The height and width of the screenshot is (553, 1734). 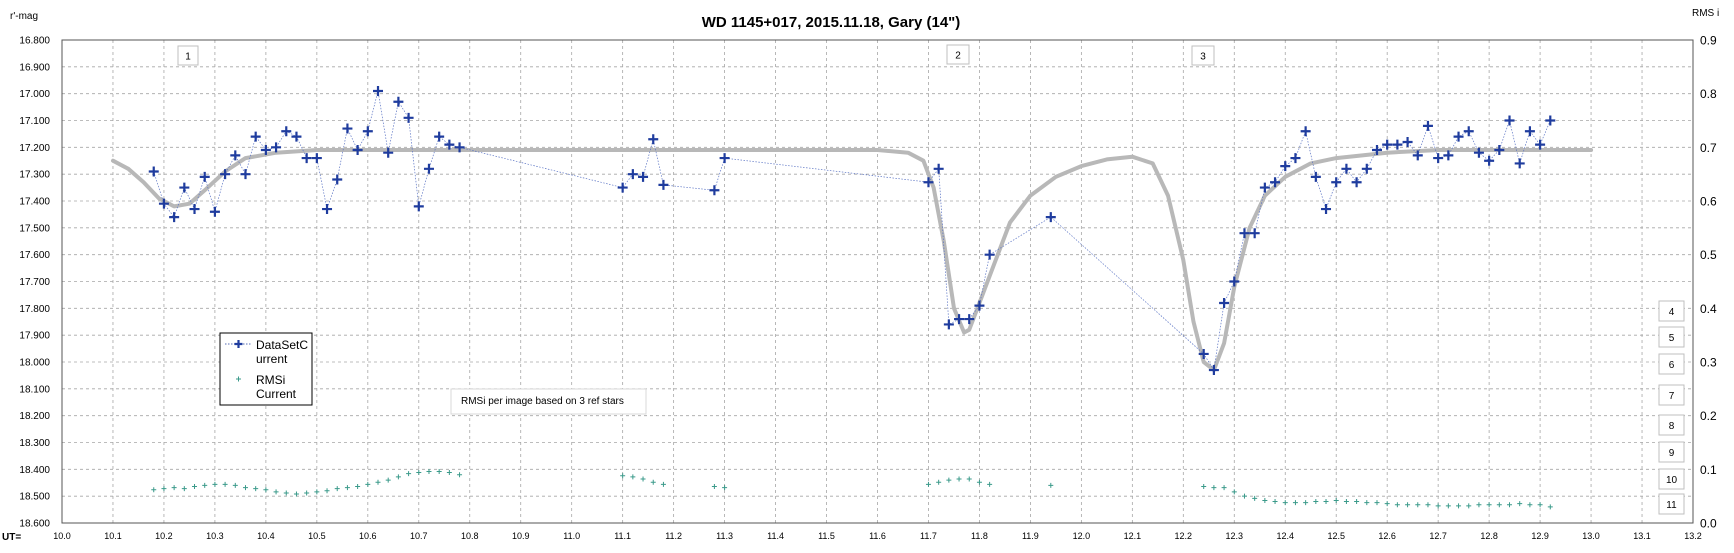 I want to click on x-tick-label: 11.9, so click(x=1030, y=536).